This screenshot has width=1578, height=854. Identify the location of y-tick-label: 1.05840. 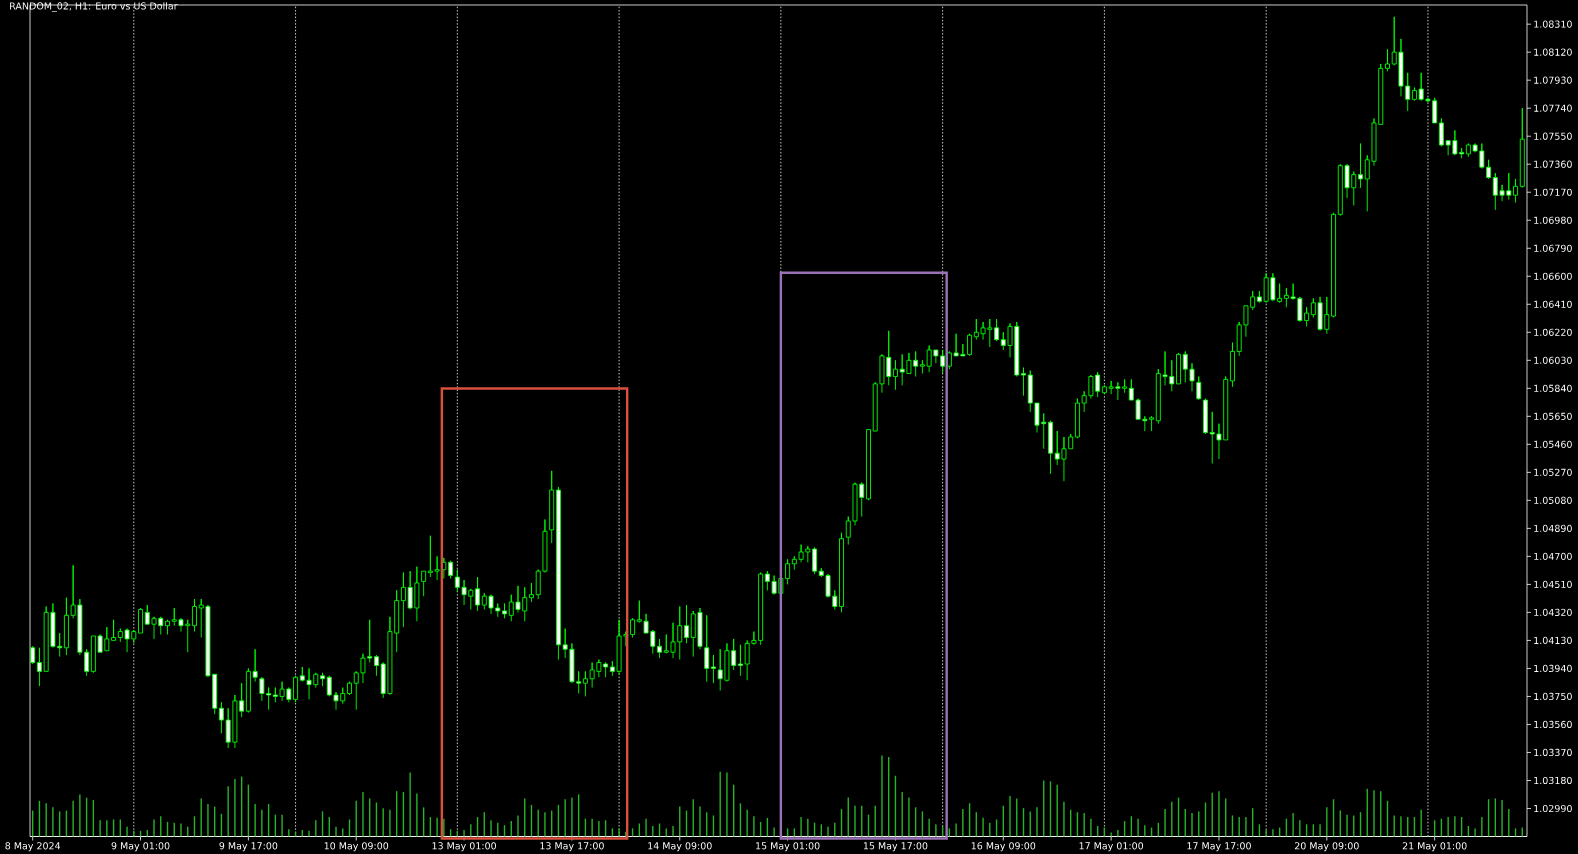
(1553, 388).